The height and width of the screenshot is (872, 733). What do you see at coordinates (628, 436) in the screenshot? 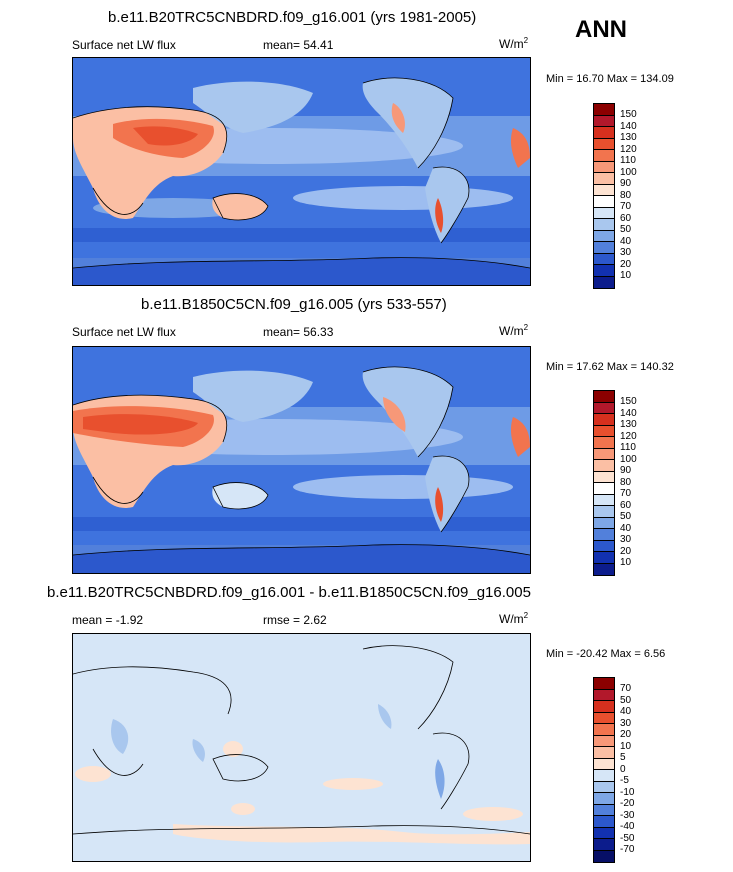
I see `panel2-colorbar-label: 120` at bounding box center [628, 436].